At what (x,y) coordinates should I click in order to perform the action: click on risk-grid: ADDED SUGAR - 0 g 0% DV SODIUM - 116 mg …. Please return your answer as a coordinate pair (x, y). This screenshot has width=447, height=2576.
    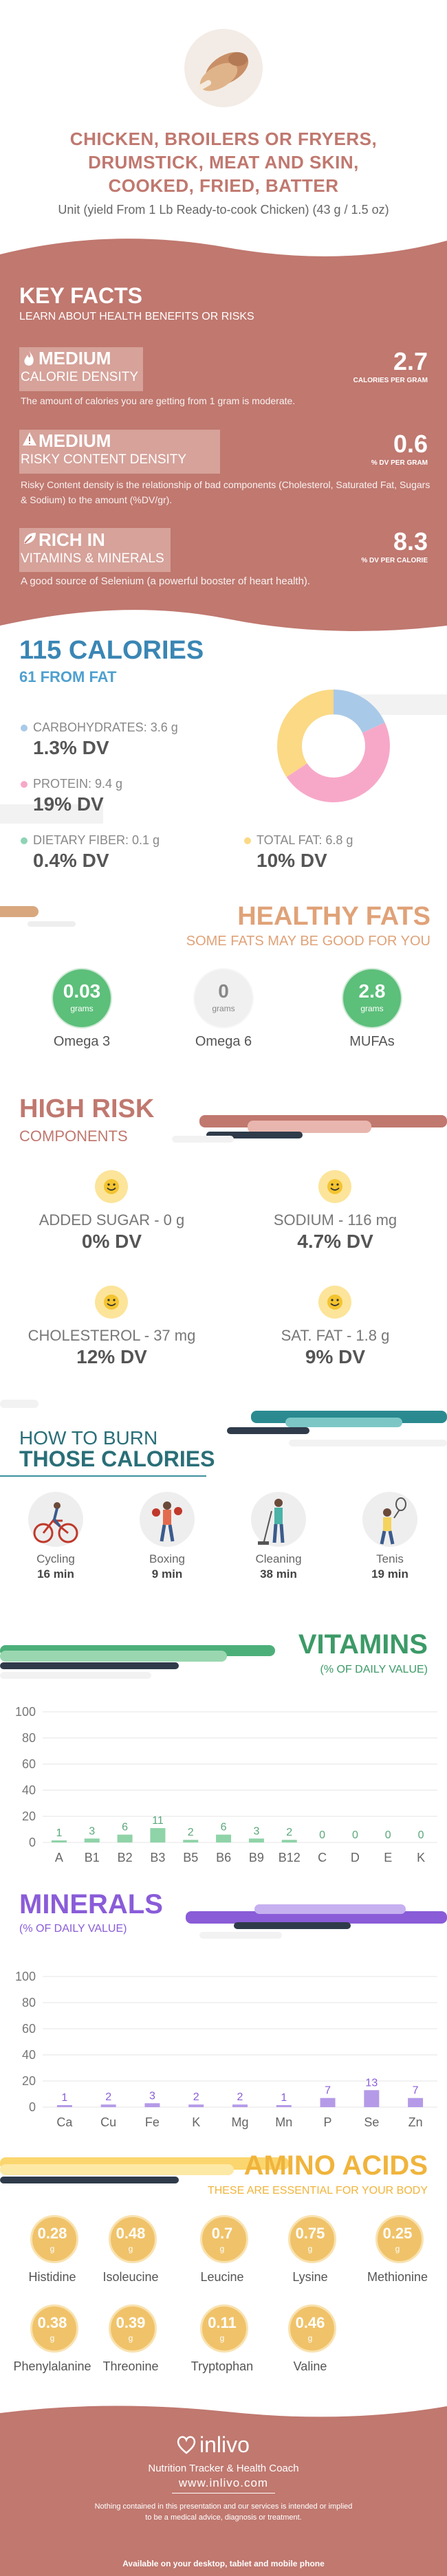
    Looking at the image, I should click on (223, 1268).